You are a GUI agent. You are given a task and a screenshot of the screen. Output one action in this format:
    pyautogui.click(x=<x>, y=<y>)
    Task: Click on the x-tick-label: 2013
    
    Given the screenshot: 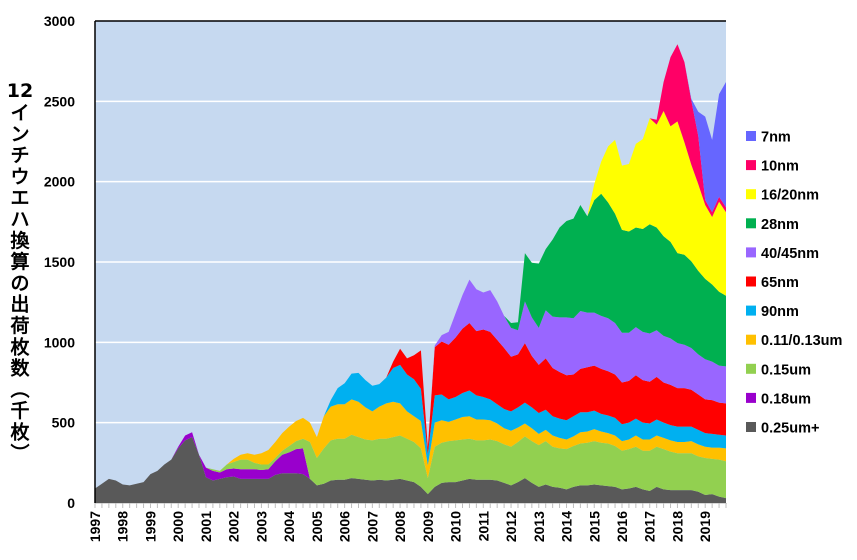 What is the action you would take?
    pyautogui.click(x=539, y=526)
    